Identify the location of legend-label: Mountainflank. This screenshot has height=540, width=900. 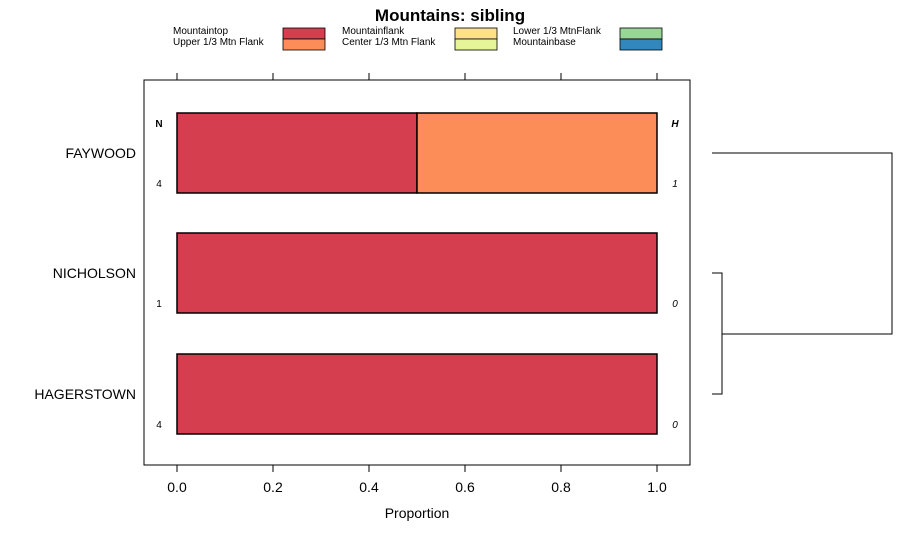
(373, 31).